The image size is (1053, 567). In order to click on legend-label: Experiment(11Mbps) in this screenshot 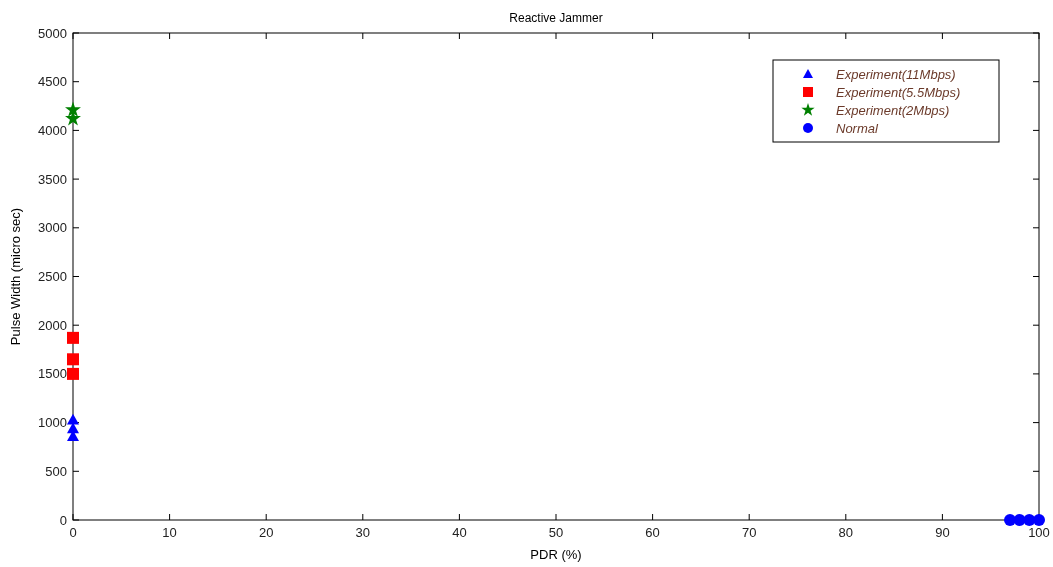, I will do `click(896, 74)`.